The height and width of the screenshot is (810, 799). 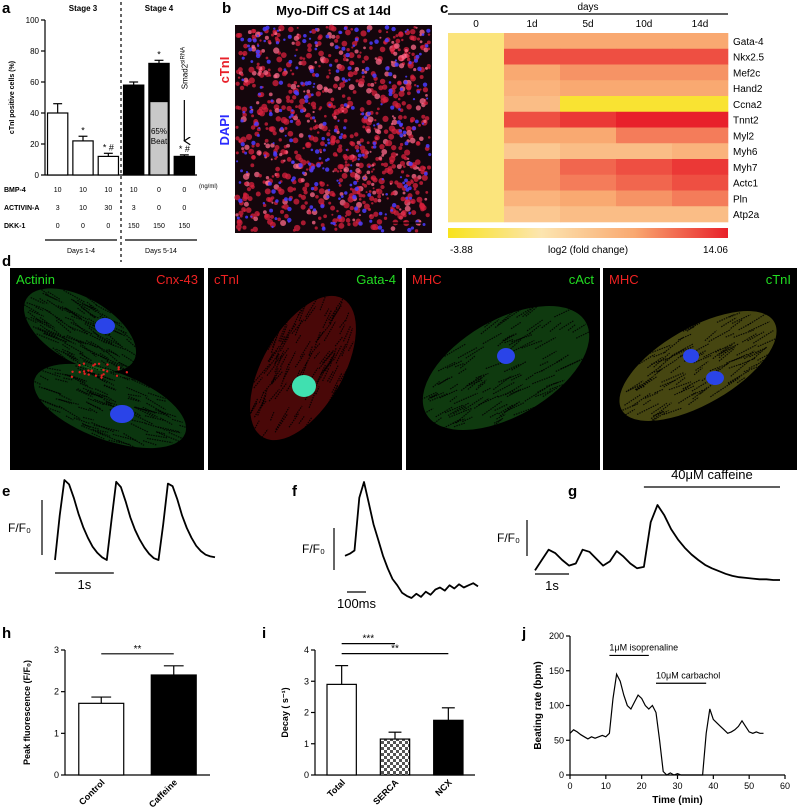 I want to click on panel-letter: g, so click(x=572, y=491).